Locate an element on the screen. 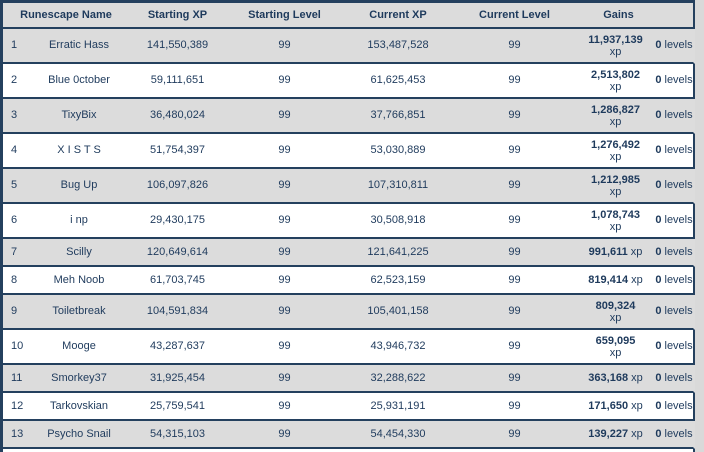  player-name-cell: Meh Noob is located at coordinates (79, 279).